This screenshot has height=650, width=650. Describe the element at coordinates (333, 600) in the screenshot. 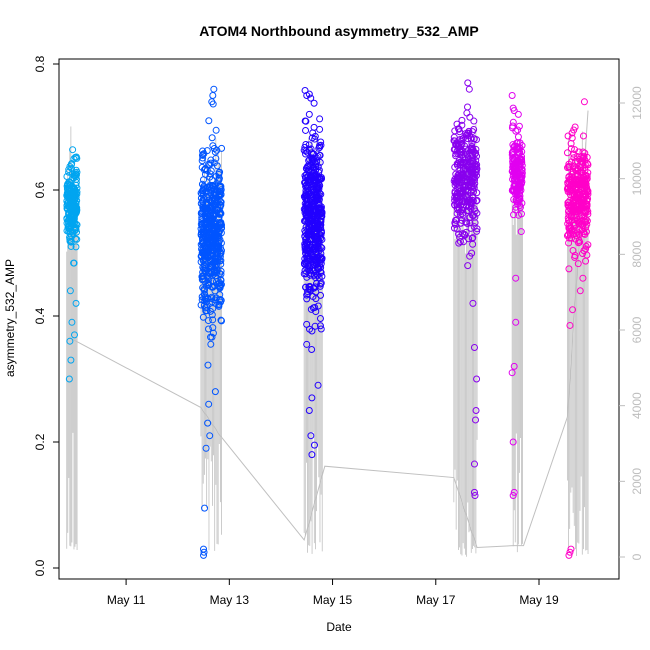

I see `x-tick-label: May 15` at that location.